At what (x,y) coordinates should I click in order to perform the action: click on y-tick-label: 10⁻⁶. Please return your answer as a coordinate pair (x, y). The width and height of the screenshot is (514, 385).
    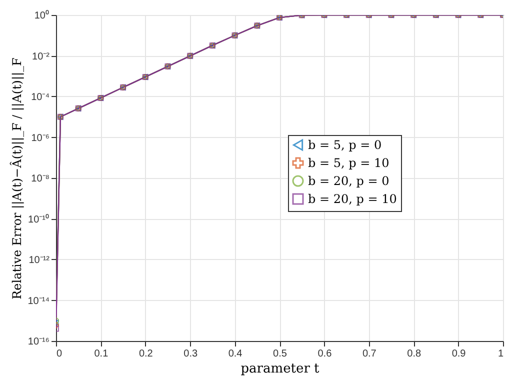
    Looking at the image, I should click on (40, 138).